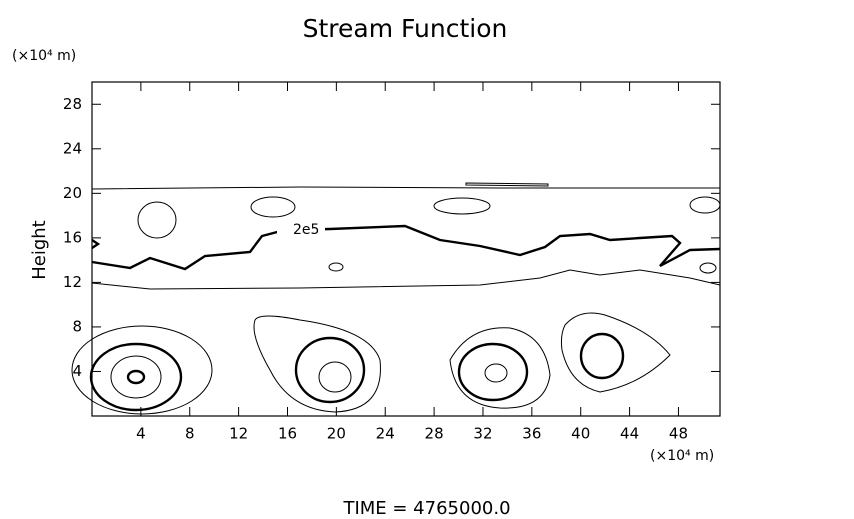 This screenshot has width=854, height=519. I want to click on y-unit: (×10⁴ m), so click(44, 56).